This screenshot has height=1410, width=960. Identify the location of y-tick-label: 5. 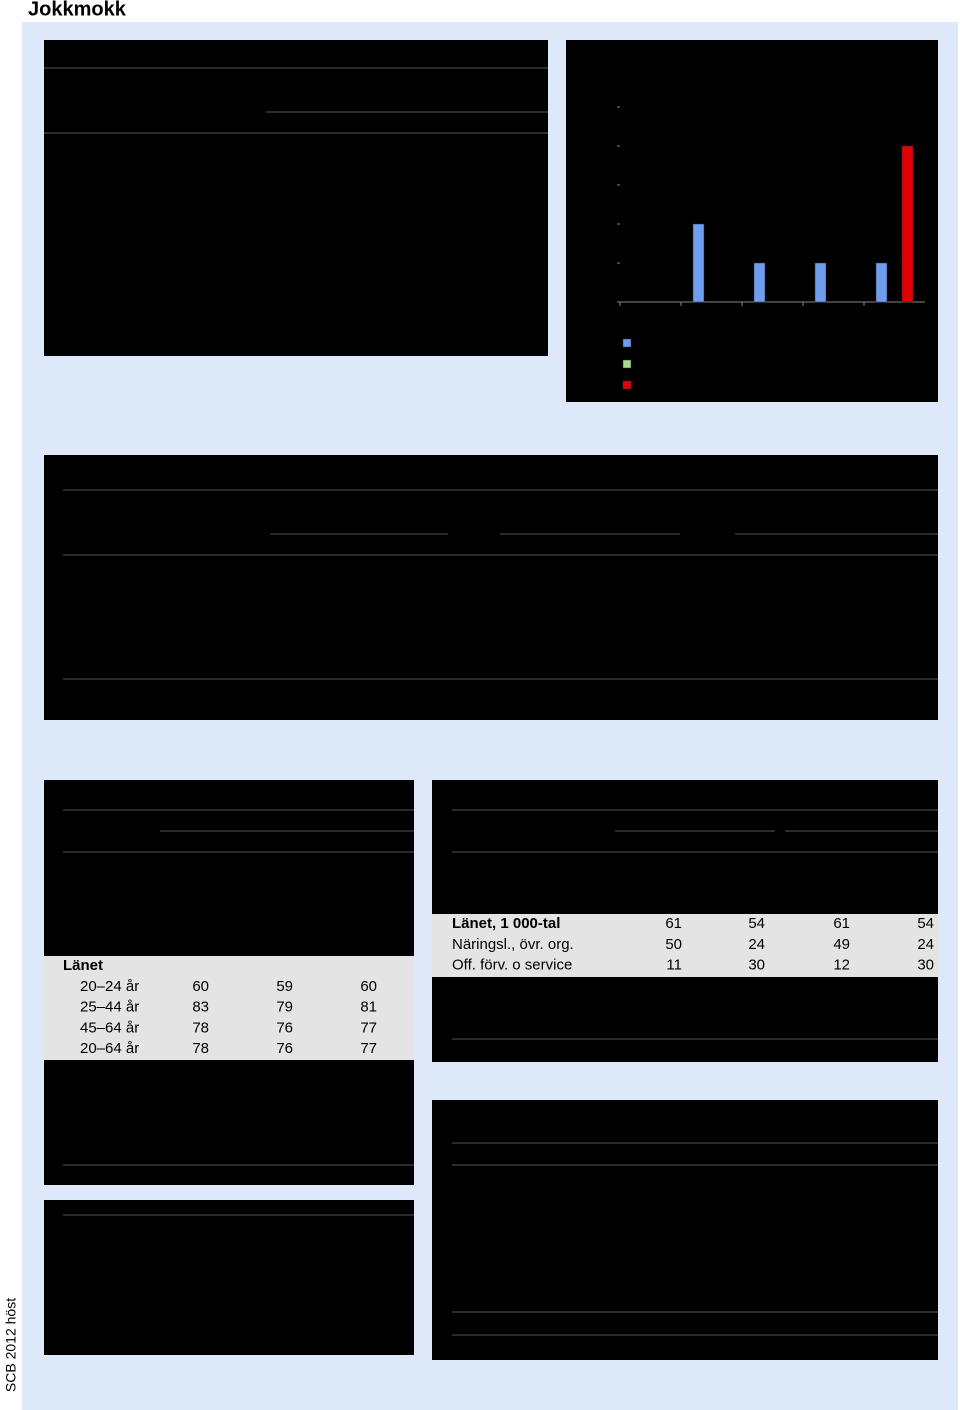
(602, 106).